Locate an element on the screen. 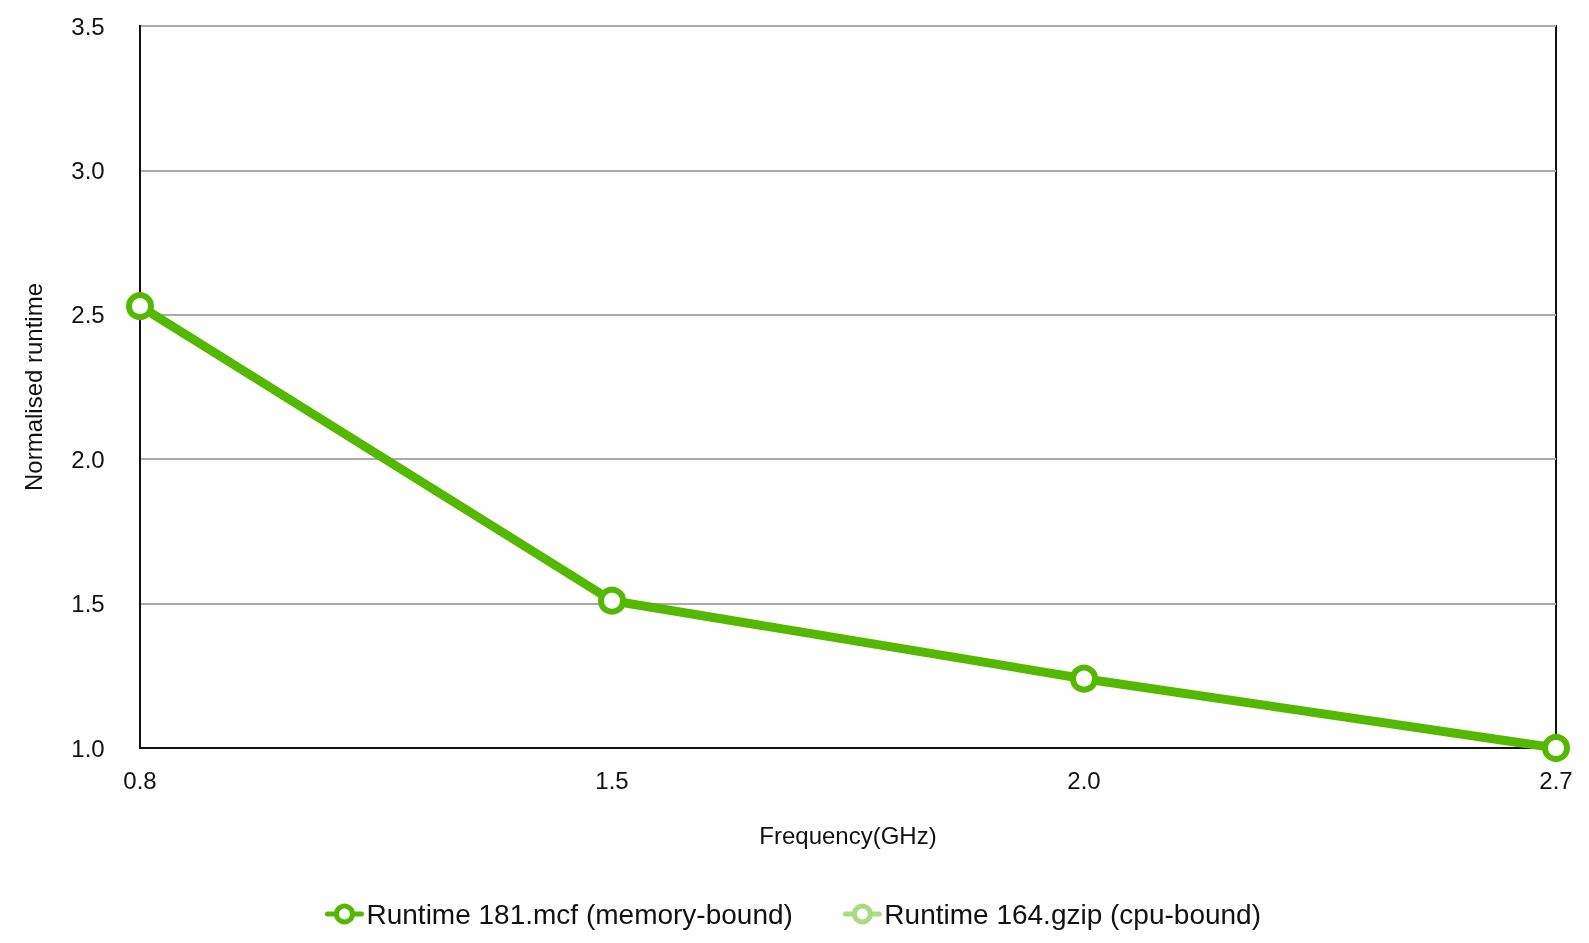 This screenshot has height=943, width=1589. y-tick-label: 2.5 is located at coordinates (88, 315).